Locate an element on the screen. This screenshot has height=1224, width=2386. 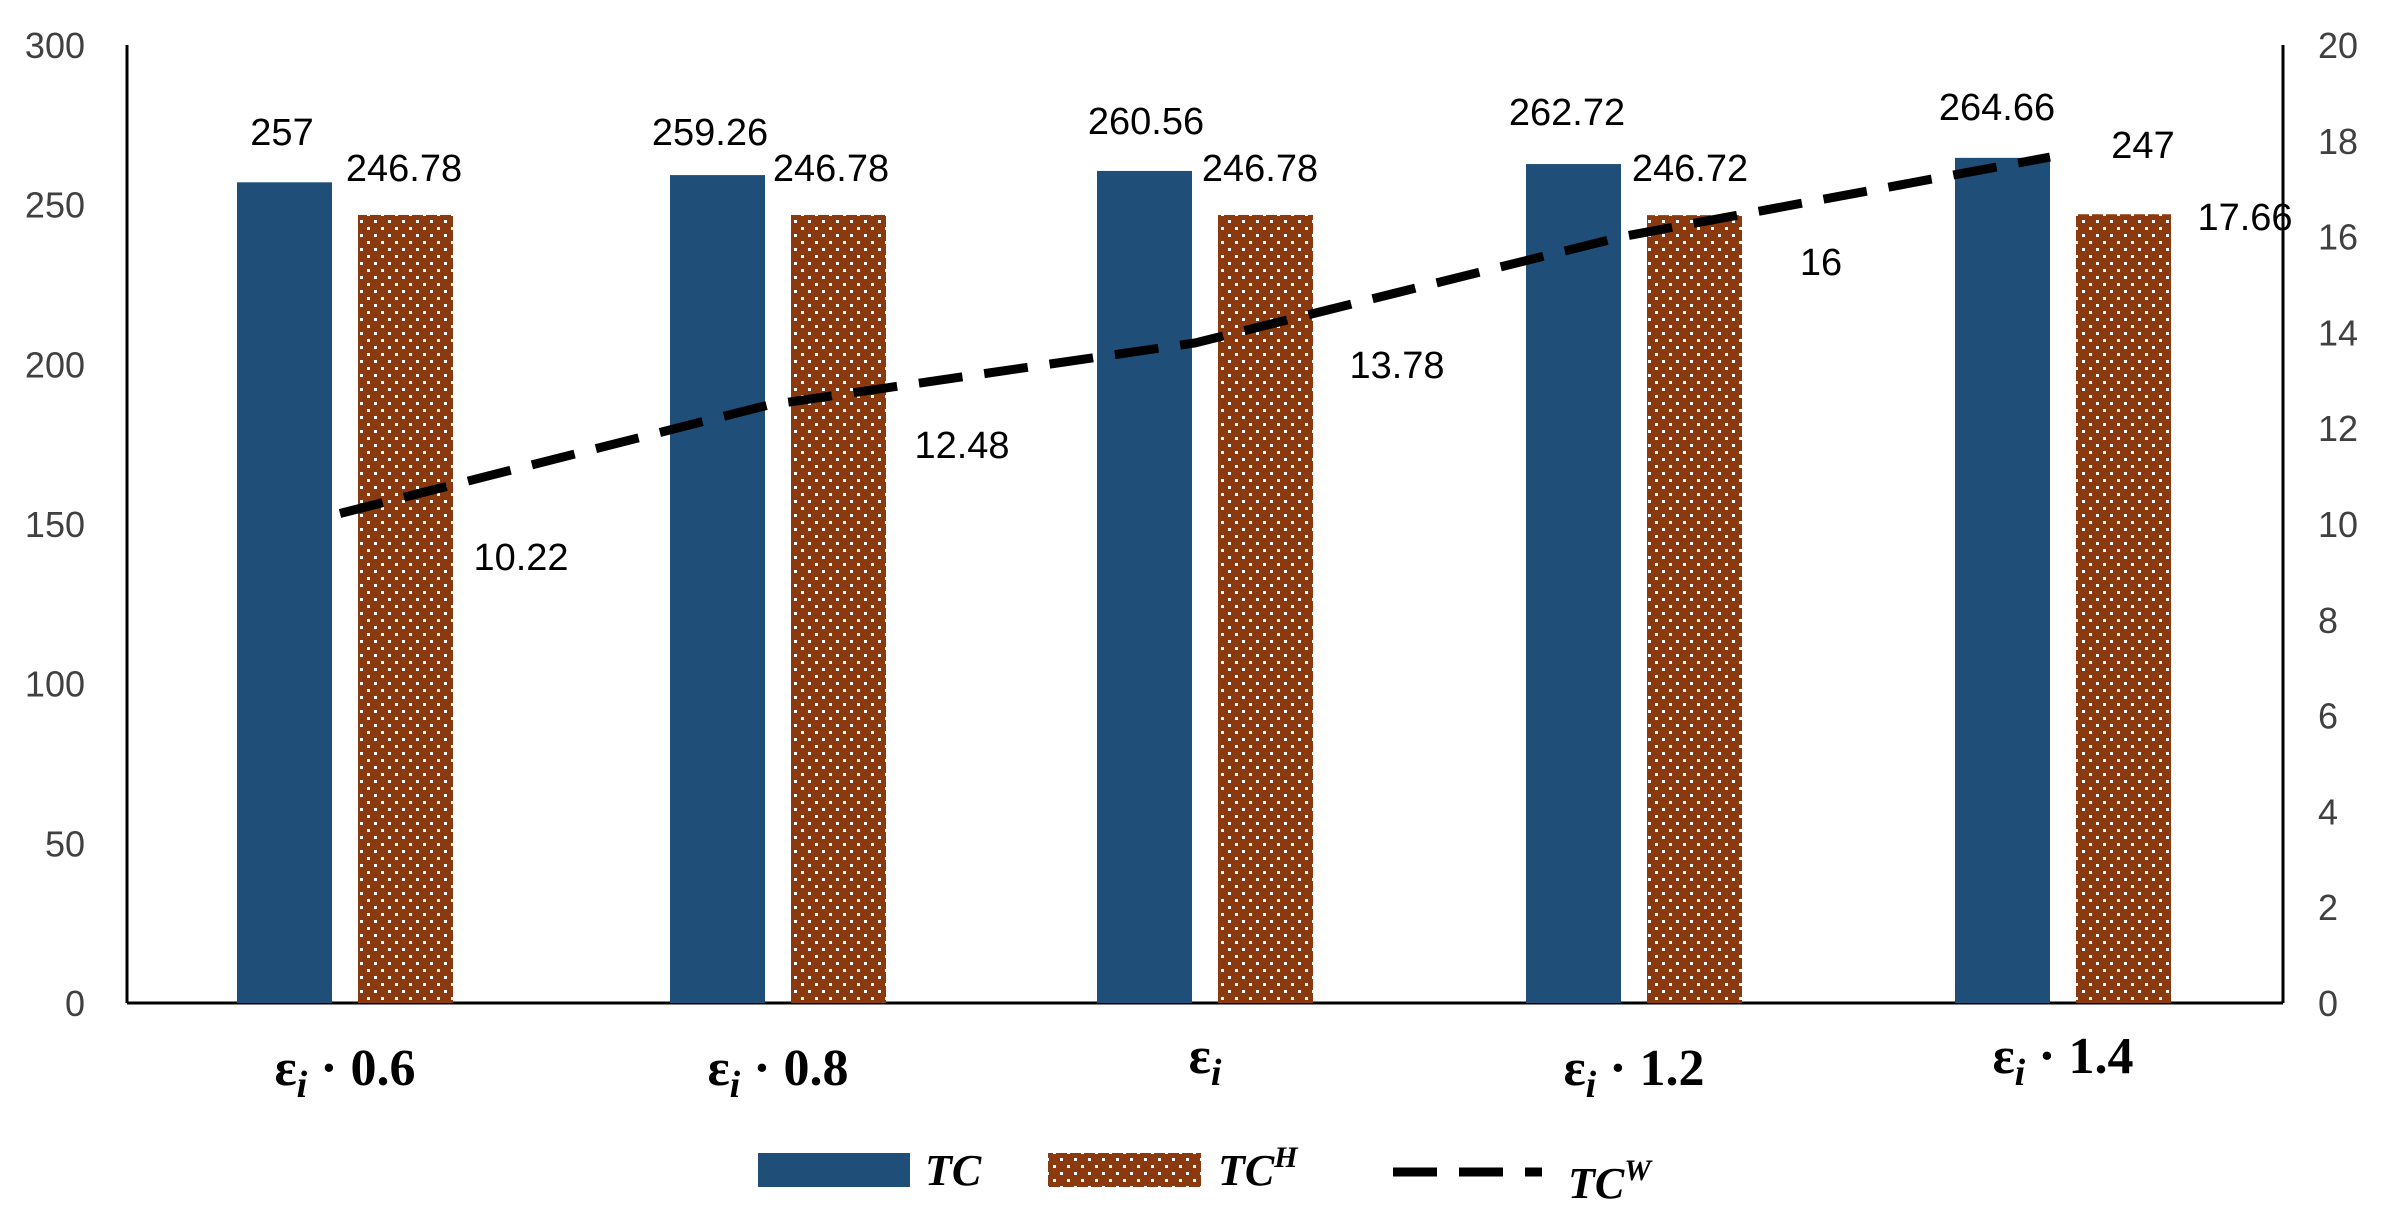
y-right-tick-label: 8 is located at coordinates (2328, 620).